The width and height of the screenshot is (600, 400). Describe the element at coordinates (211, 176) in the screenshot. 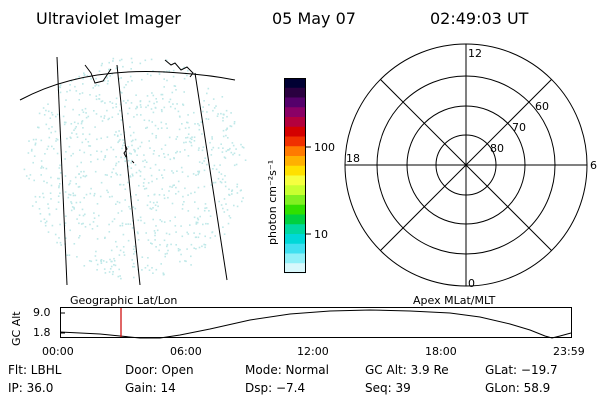

I see `meridian-line` at that location.